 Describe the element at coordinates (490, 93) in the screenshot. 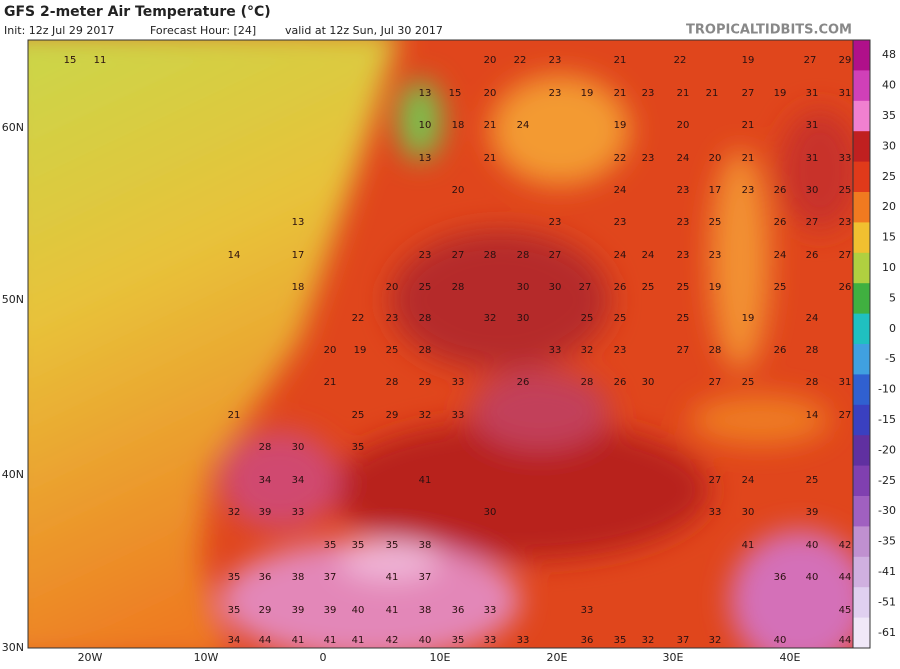

I see `temperature-label: 20` at that location.